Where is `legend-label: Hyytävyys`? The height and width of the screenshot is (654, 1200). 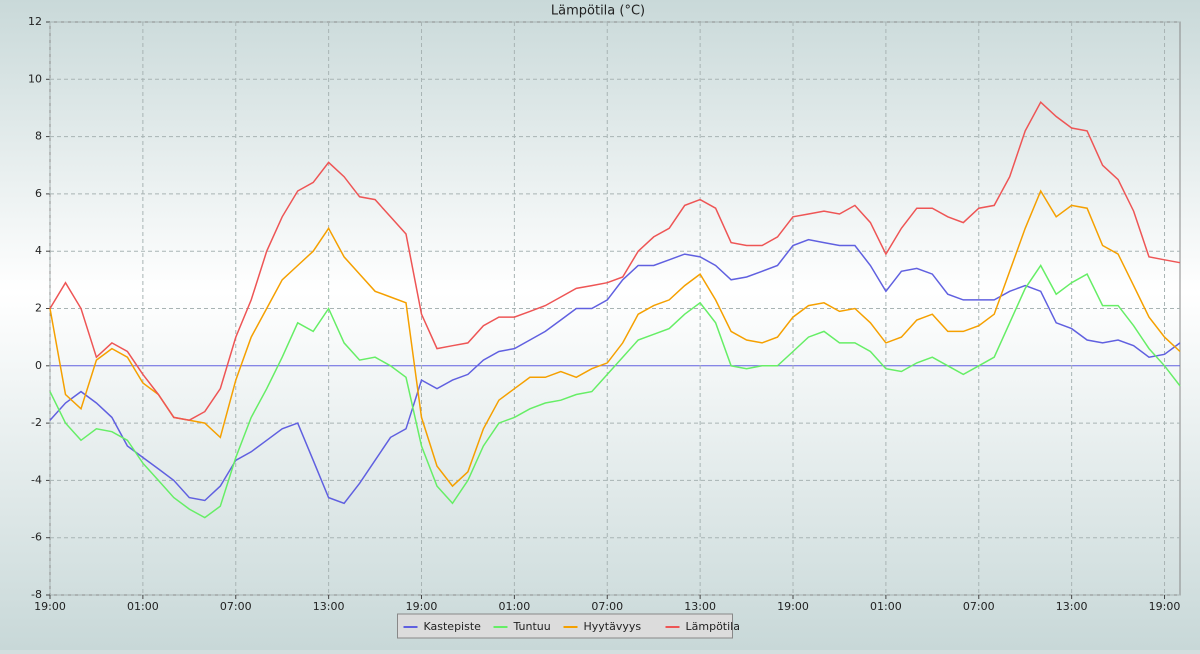
legend-label: Hyytävyys is located at coordinates (613, 626).